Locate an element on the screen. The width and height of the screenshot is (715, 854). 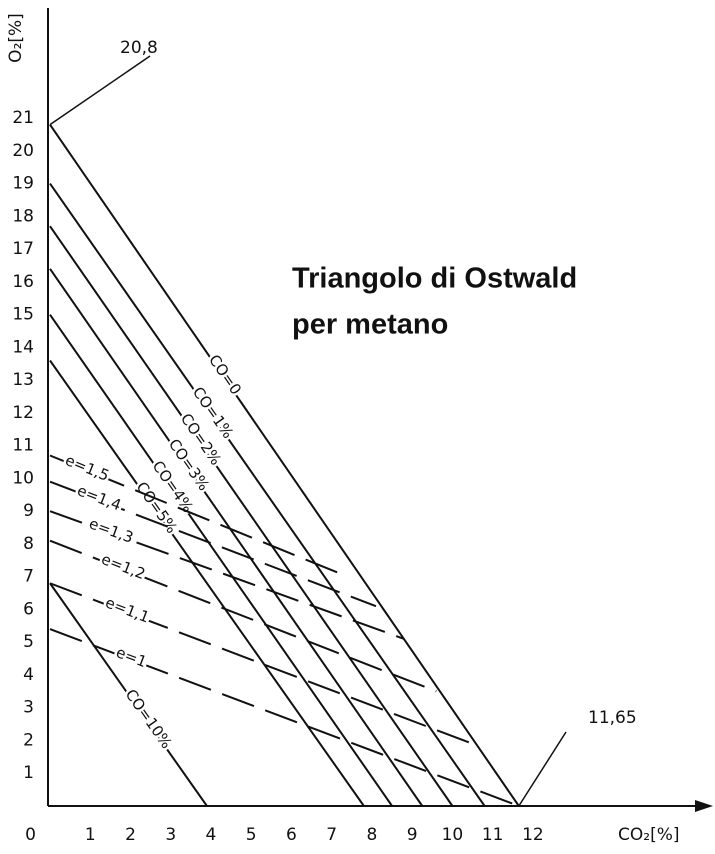
x-tick-label: 6 is located at coordinates (291, 835).